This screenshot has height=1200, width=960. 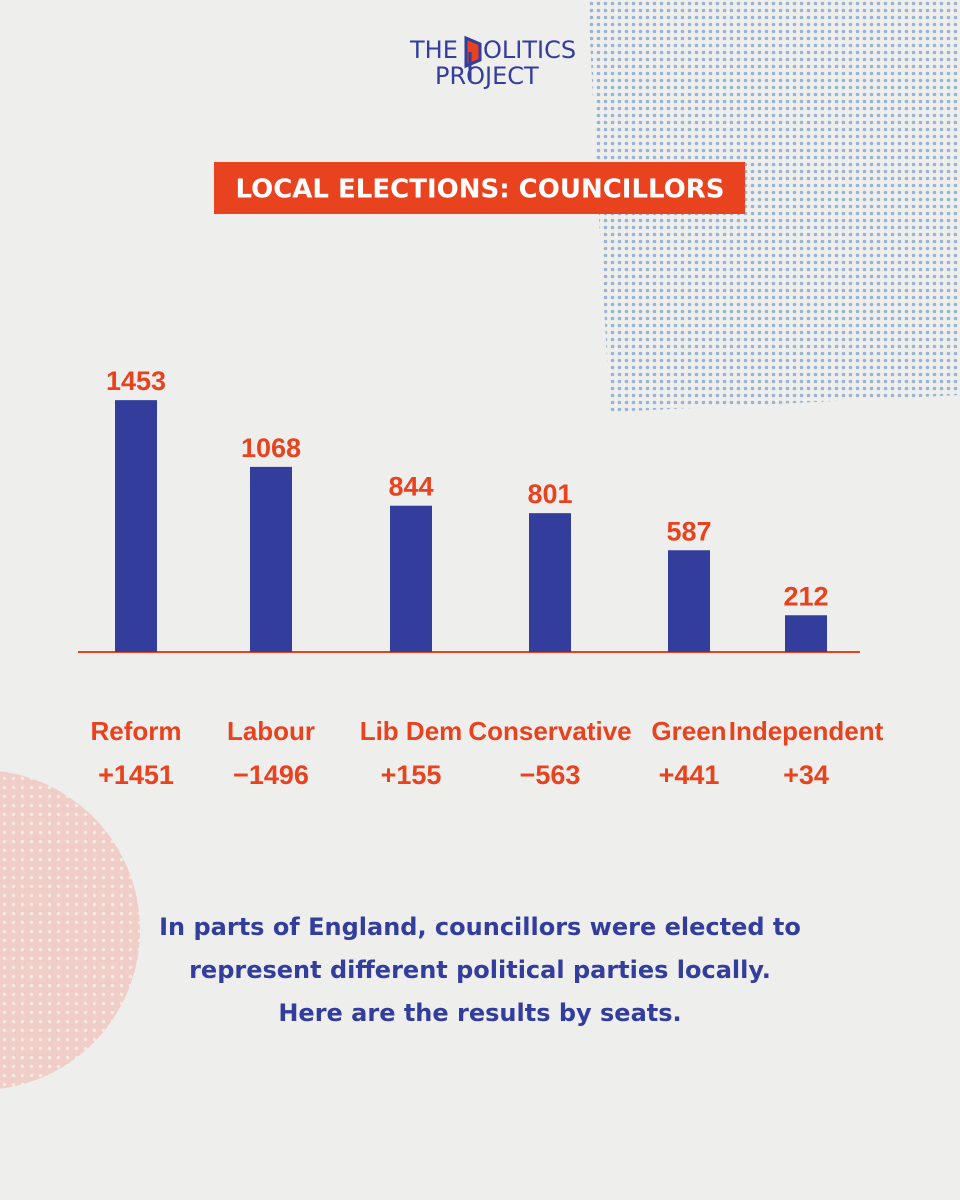 I want to click on logo: THE OLITICS PROJECT, so click(x=492, y=62).